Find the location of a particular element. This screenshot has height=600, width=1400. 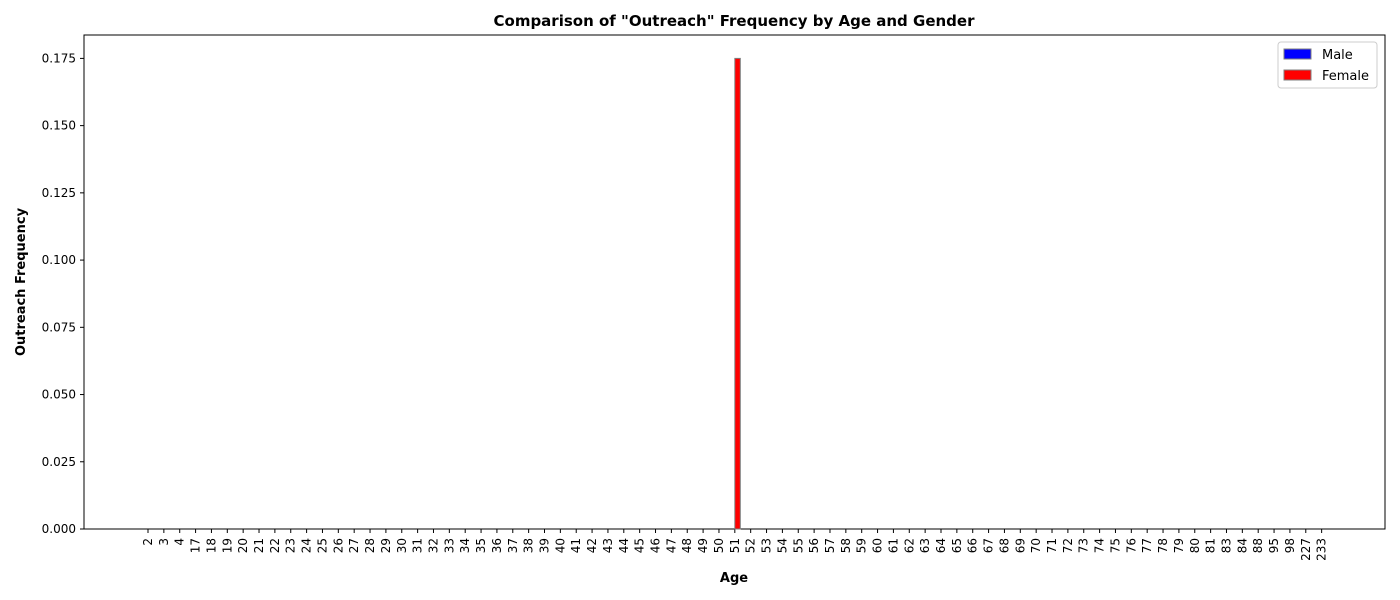

x-tick-label: 53 is located at coordinates (767, 545).